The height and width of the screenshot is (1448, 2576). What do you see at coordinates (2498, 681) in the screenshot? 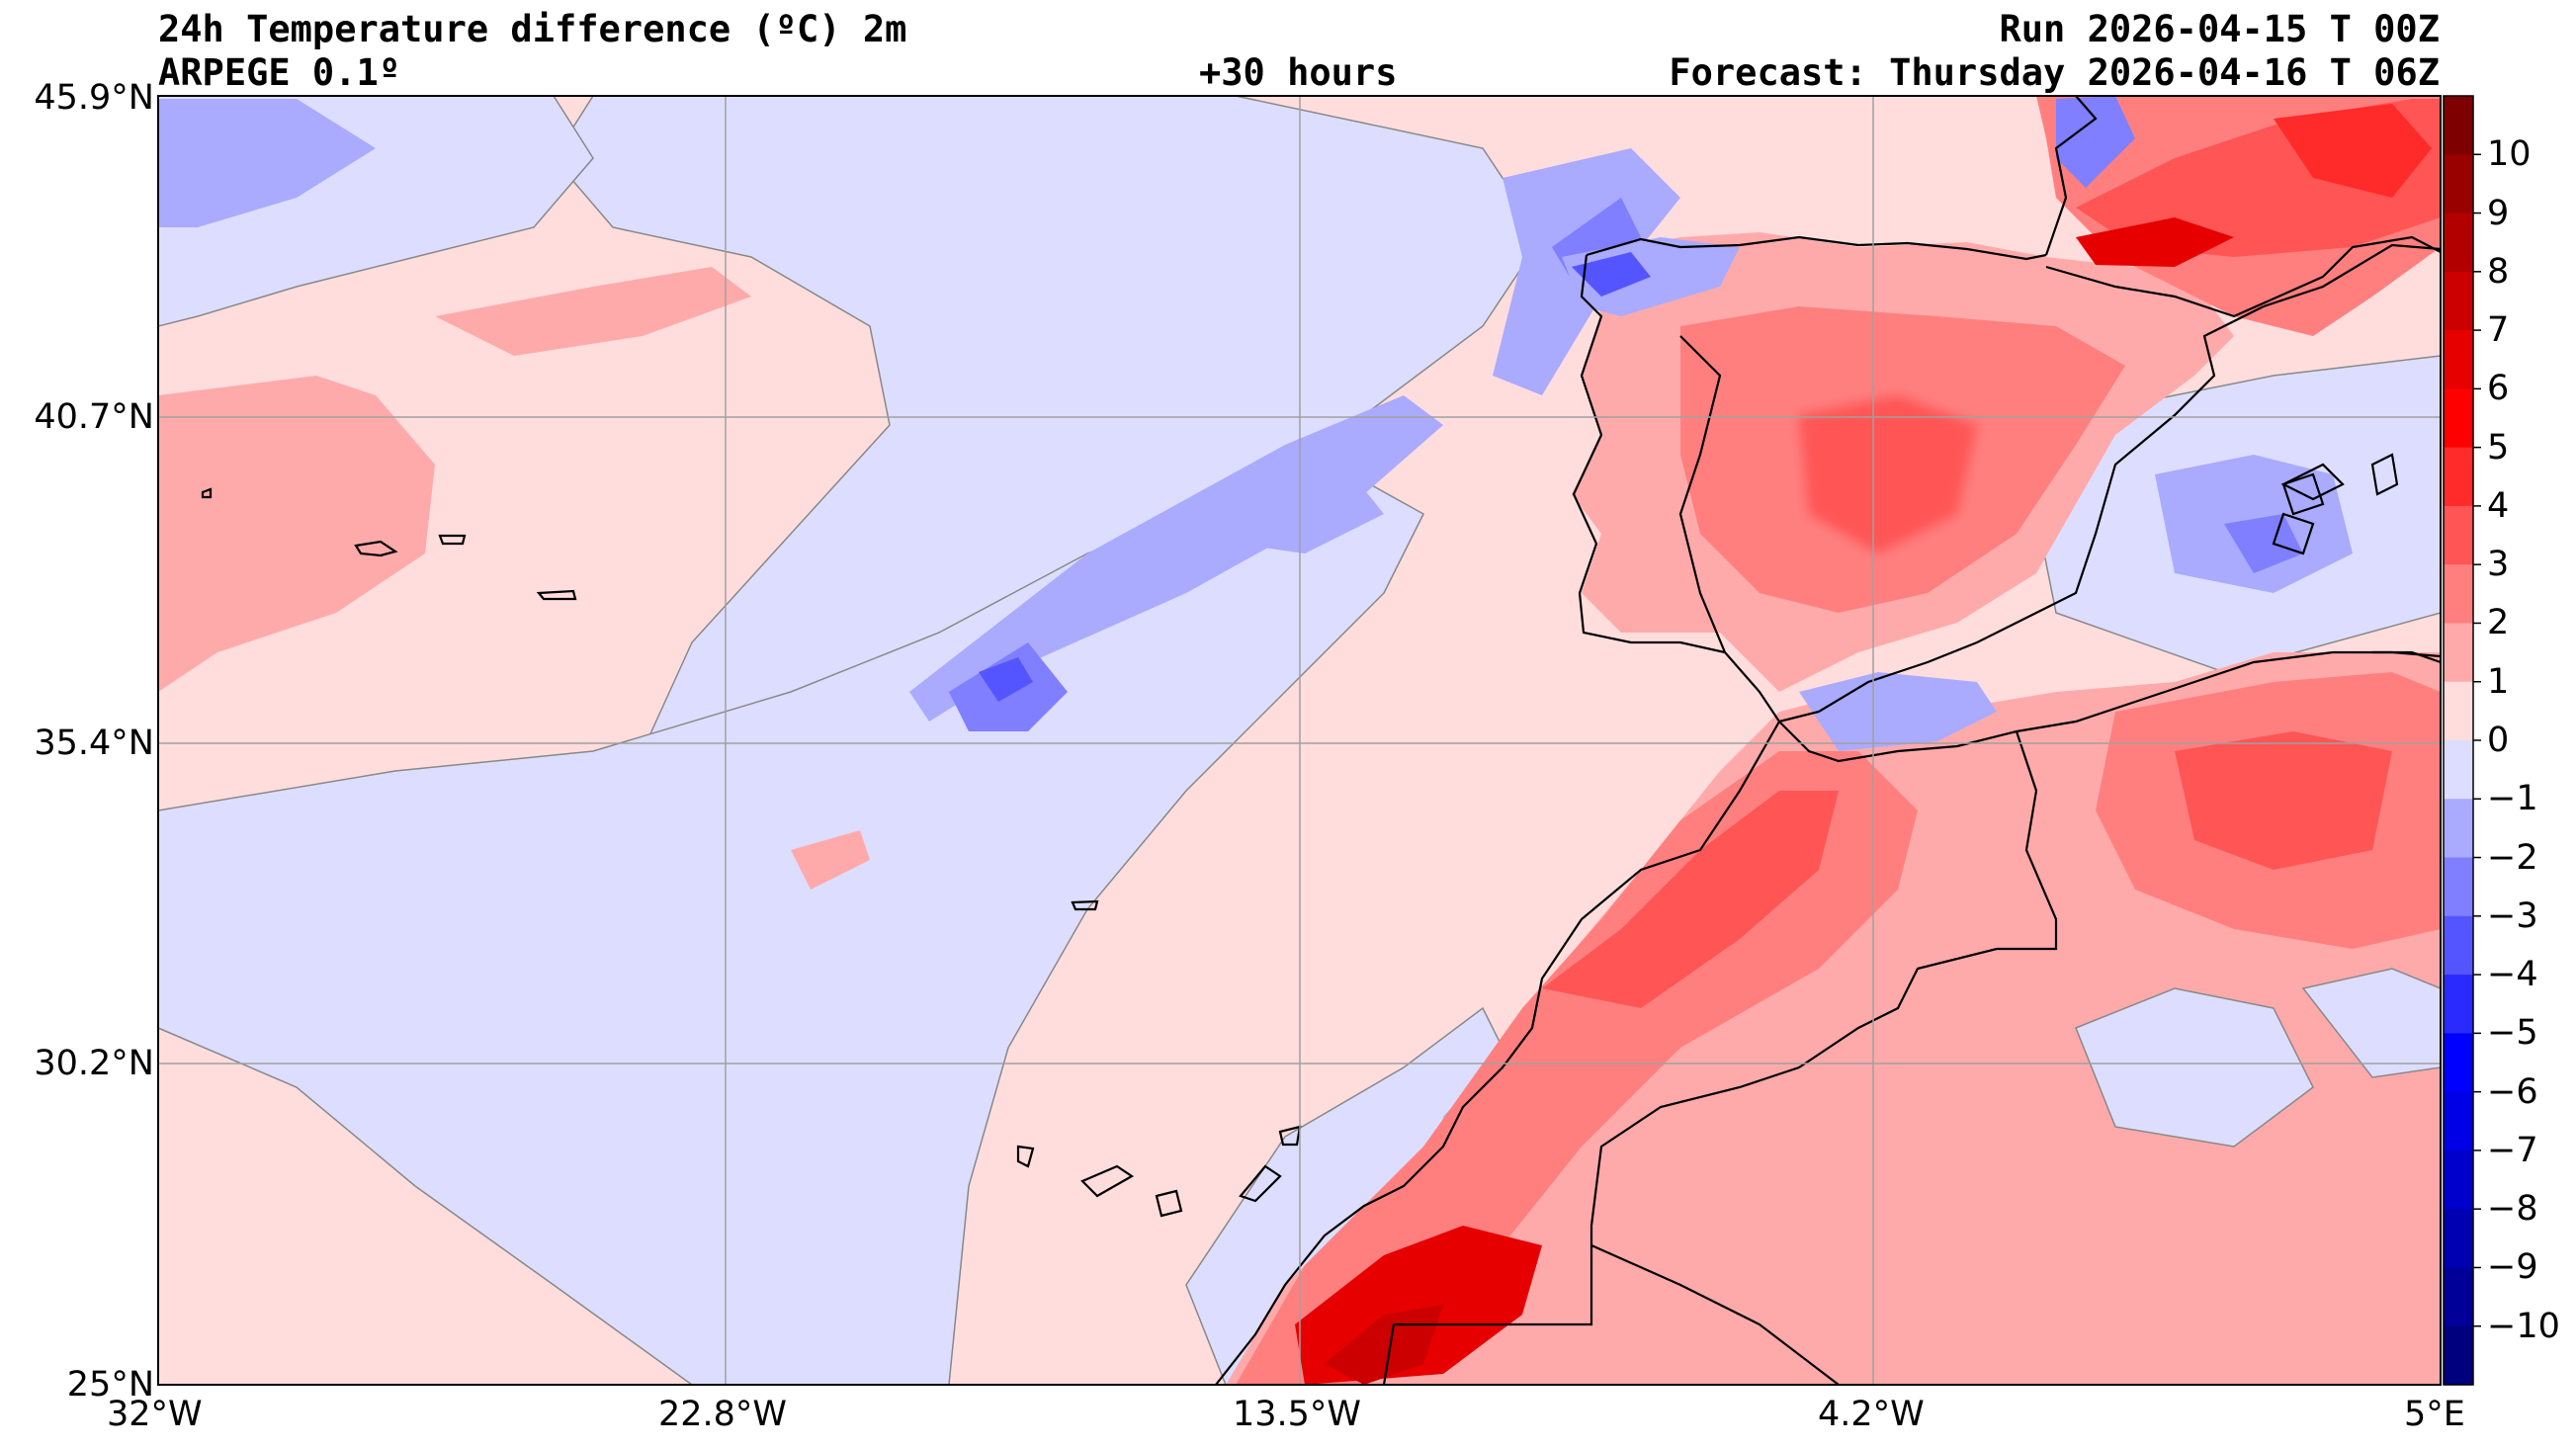
I see `colorbar-tick-label: 1` at bounding box center [2498, 681].